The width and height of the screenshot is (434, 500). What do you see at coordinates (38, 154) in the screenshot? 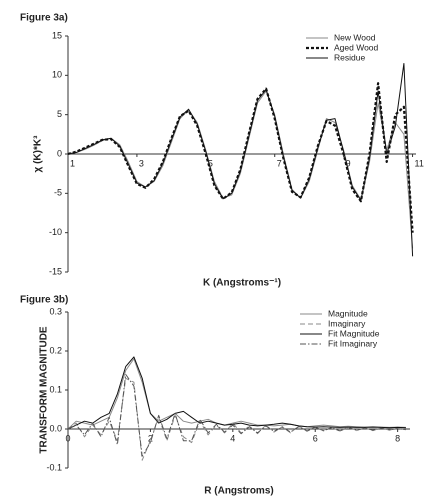
I see `y-axis-title: χ (K)*K³` at bounding box center [38, 154].